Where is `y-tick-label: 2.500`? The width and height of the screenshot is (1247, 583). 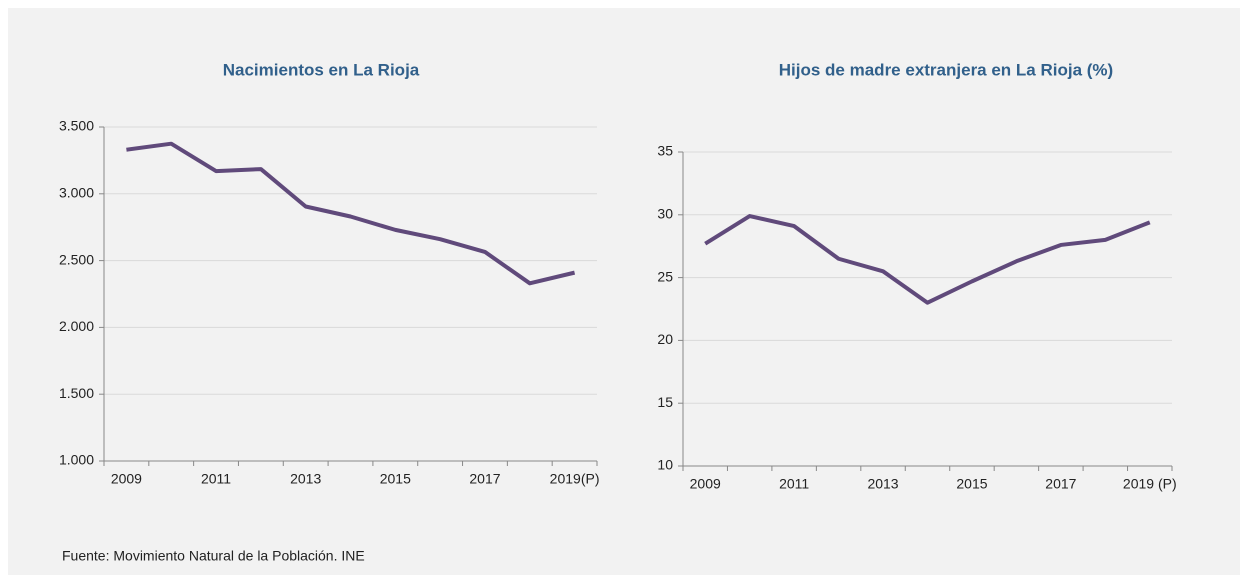 y-tick-label: 2.500 is located at coordinates (76, 259).